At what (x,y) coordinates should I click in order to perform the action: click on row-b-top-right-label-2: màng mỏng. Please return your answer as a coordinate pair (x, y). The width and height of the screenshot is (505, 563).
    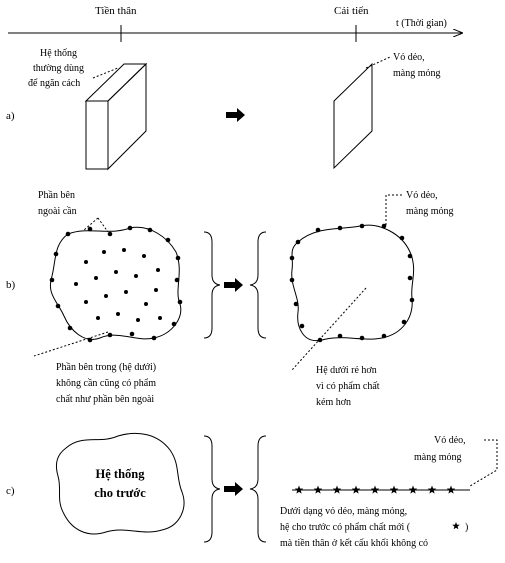
    Looking at the image, I should click on (430, 211).